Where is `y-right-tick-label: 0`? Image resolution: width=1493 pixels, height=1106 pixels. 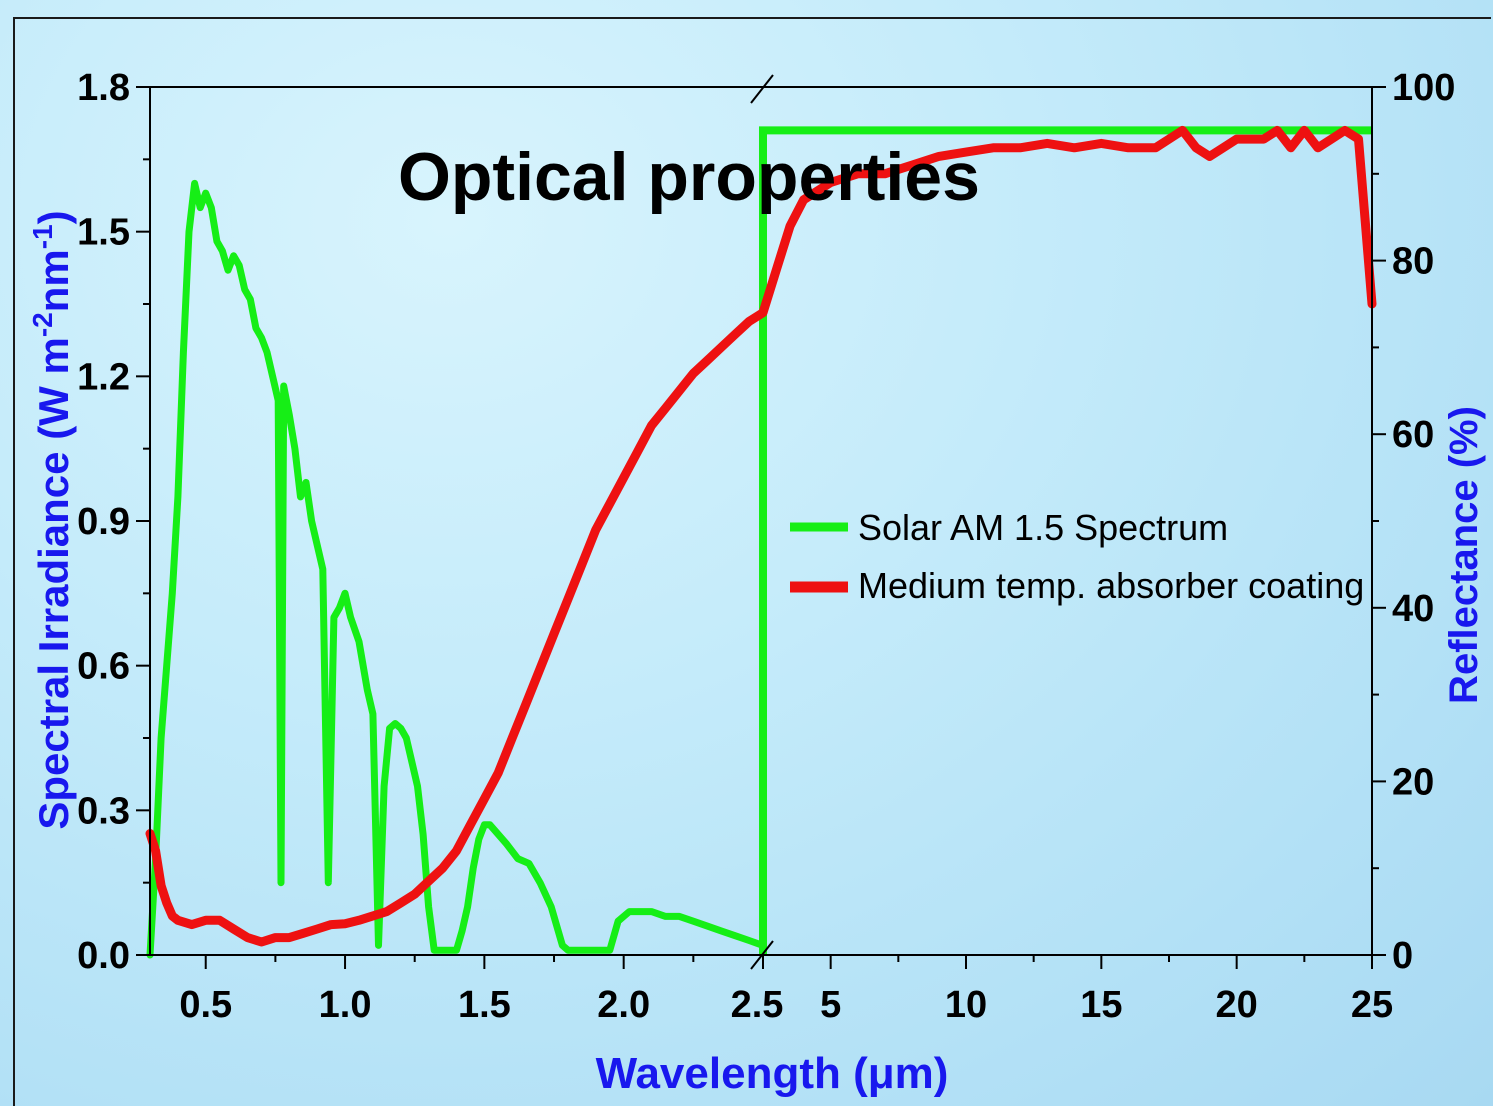 y-right-tick-label: 0 is located at coordinates (1402, 956).